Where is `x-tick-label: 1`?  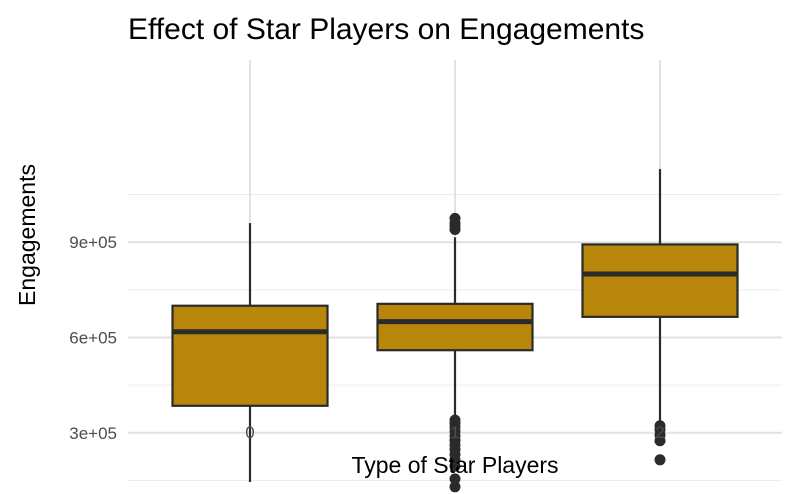 x-tick-label: 1 is located at coordinates (454, 432).